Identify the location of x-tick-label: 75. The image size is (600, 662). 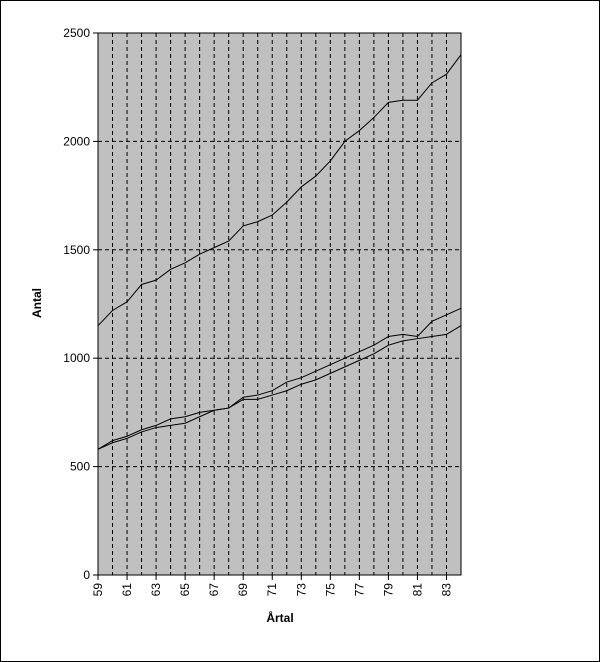
(330, 590).